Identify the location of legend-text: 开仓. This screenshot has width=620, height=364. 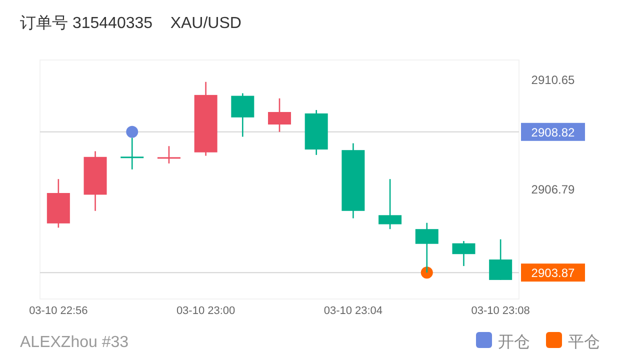
(514, 342).